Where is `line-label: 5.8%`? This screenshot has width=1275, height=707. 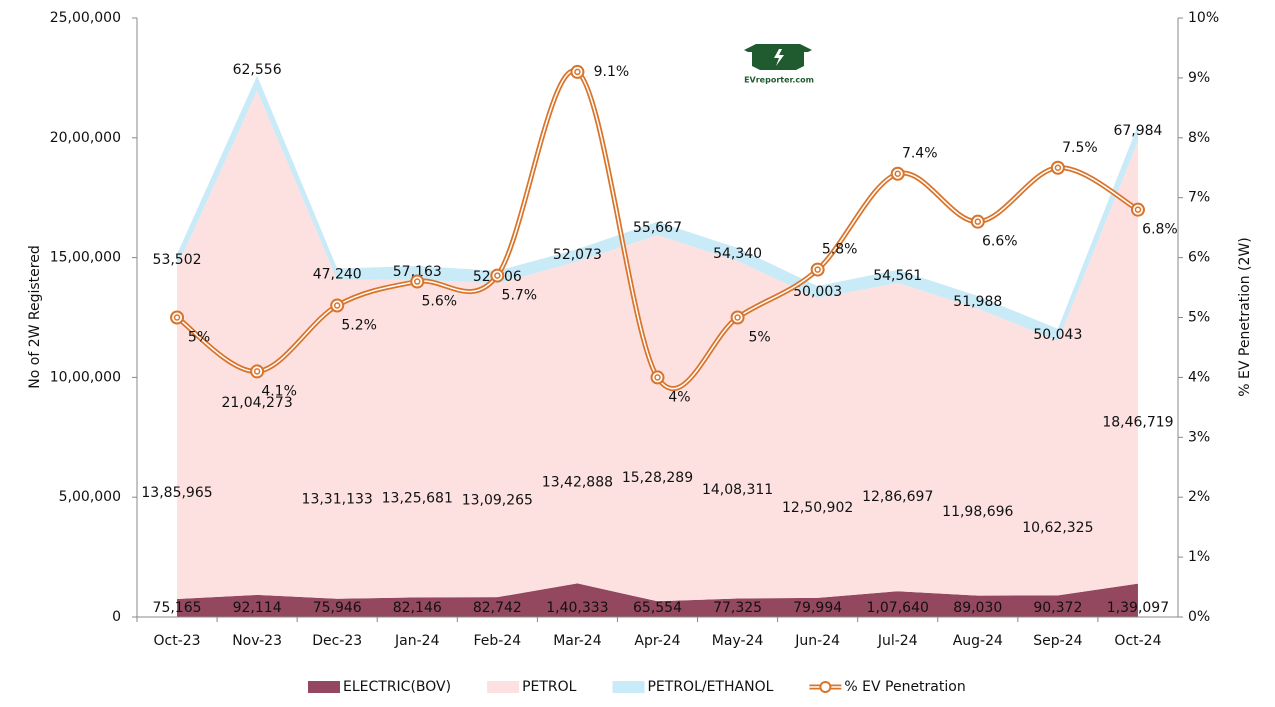 line-label: 5.8% is located at coordinates (840, 250).